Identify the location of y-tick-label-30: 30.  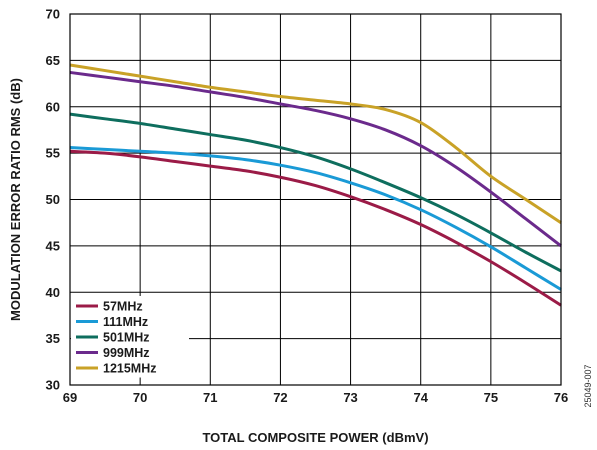
(53, 385).